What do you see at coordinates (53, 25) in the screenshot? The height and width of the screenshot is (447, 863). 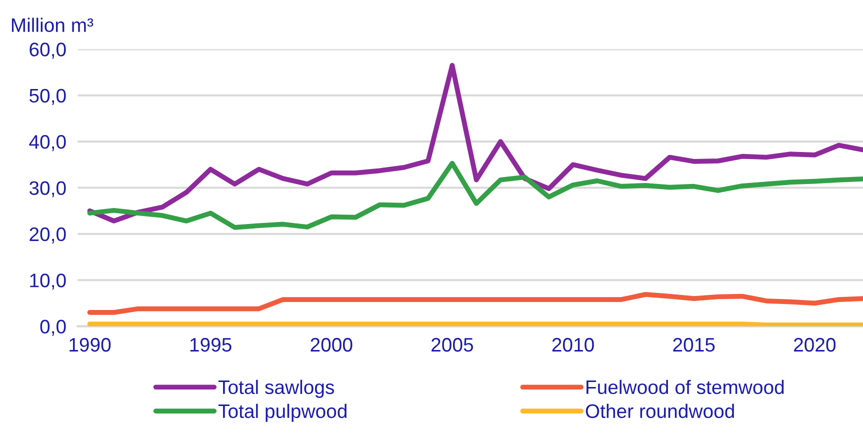 I see `y-axis-title: Million m³` at bounding box center [53, 25].